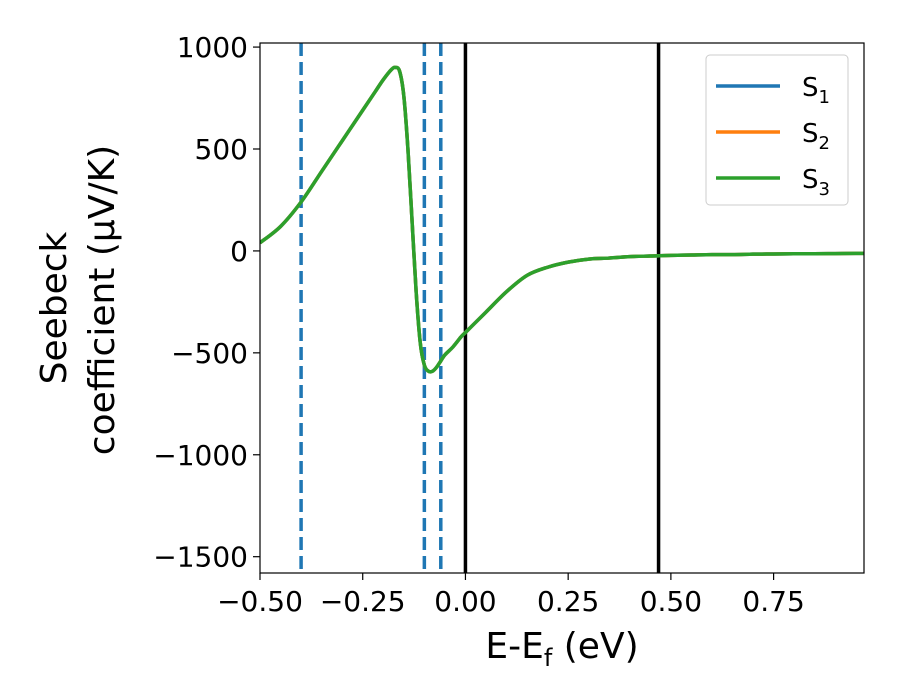  What do you see at coordinates (816, 182) in the screenshot?
I see `legend-label-s3: S3` at bounding box center [816, 182].